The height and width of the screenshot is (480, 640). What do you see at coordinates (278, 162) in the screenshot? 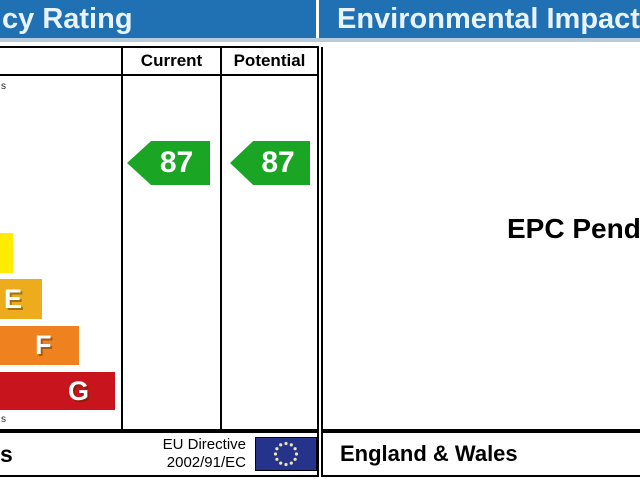
I see `potential-rating-value: 87` at bounding box center [278, 162].